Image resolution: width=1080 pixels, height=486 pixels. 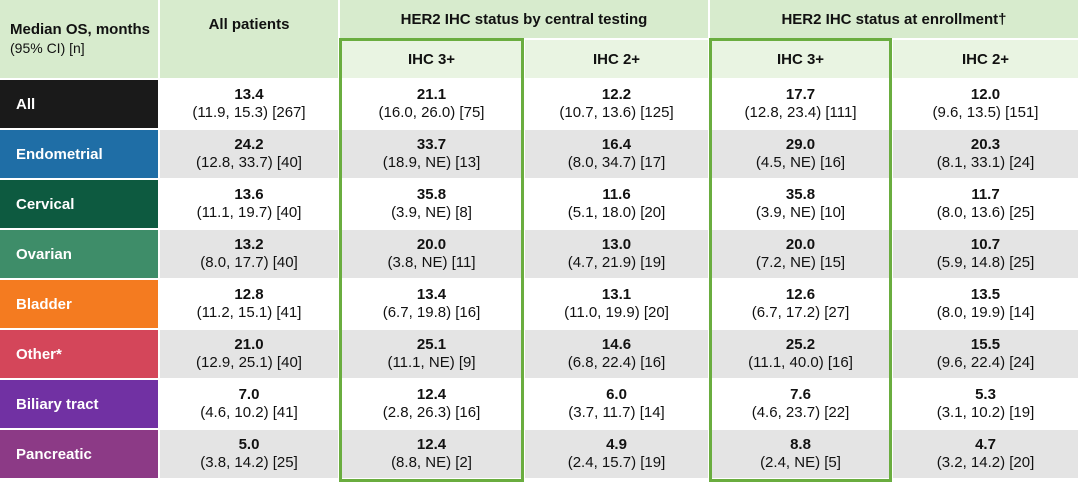 I want to click on data-cell: 29.0 (4.5, NE) [16], so click(x=800, y=154).